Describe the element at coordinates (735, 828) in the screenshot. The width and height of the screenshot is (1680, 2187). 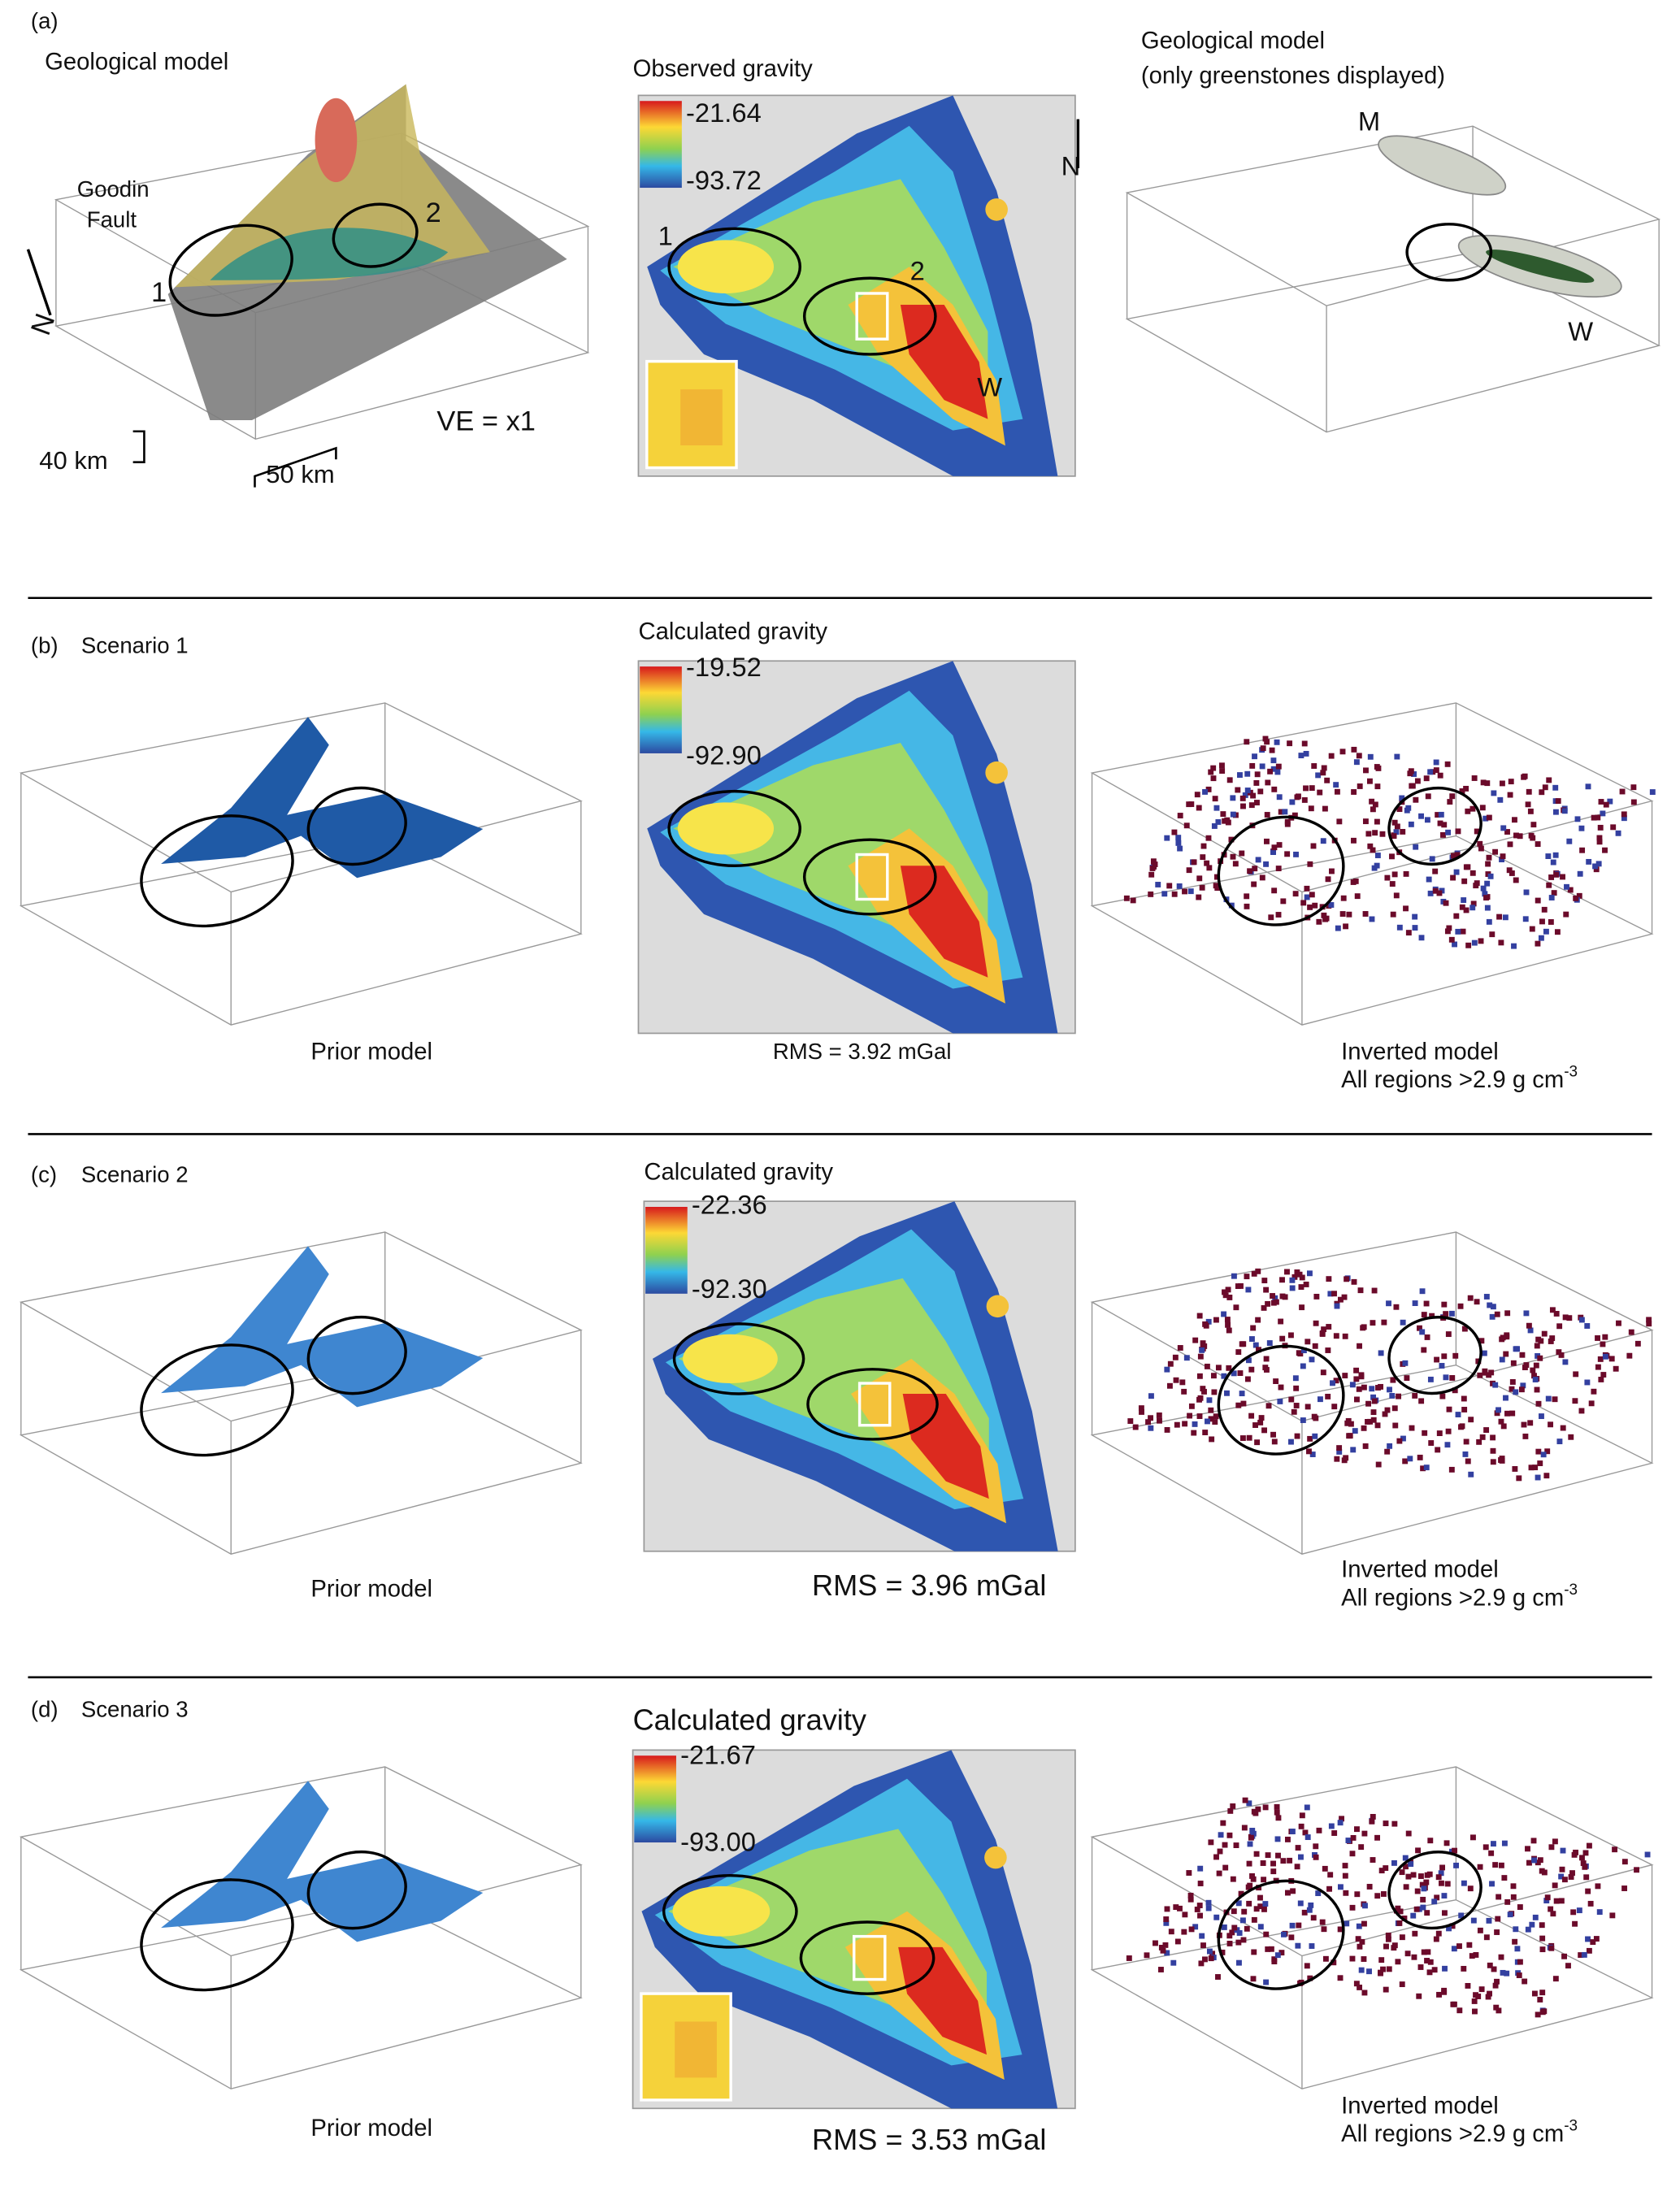
I see `outline-region` at that location.